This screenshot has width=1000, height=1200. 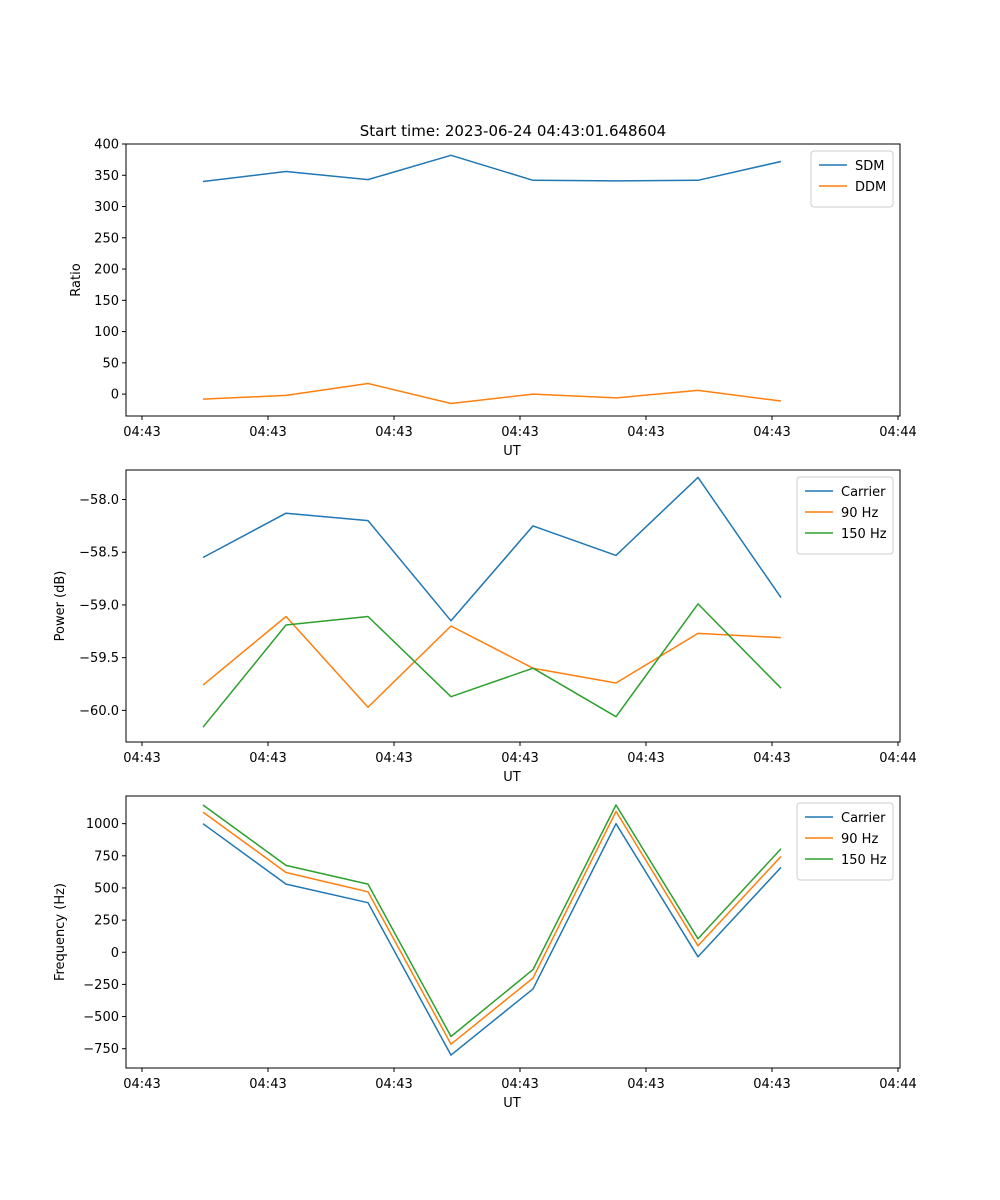 What do you see at coordinates (106, 176) in the screenshot?
I see `y-tick-label: 350` at bounding box center [106, 176].